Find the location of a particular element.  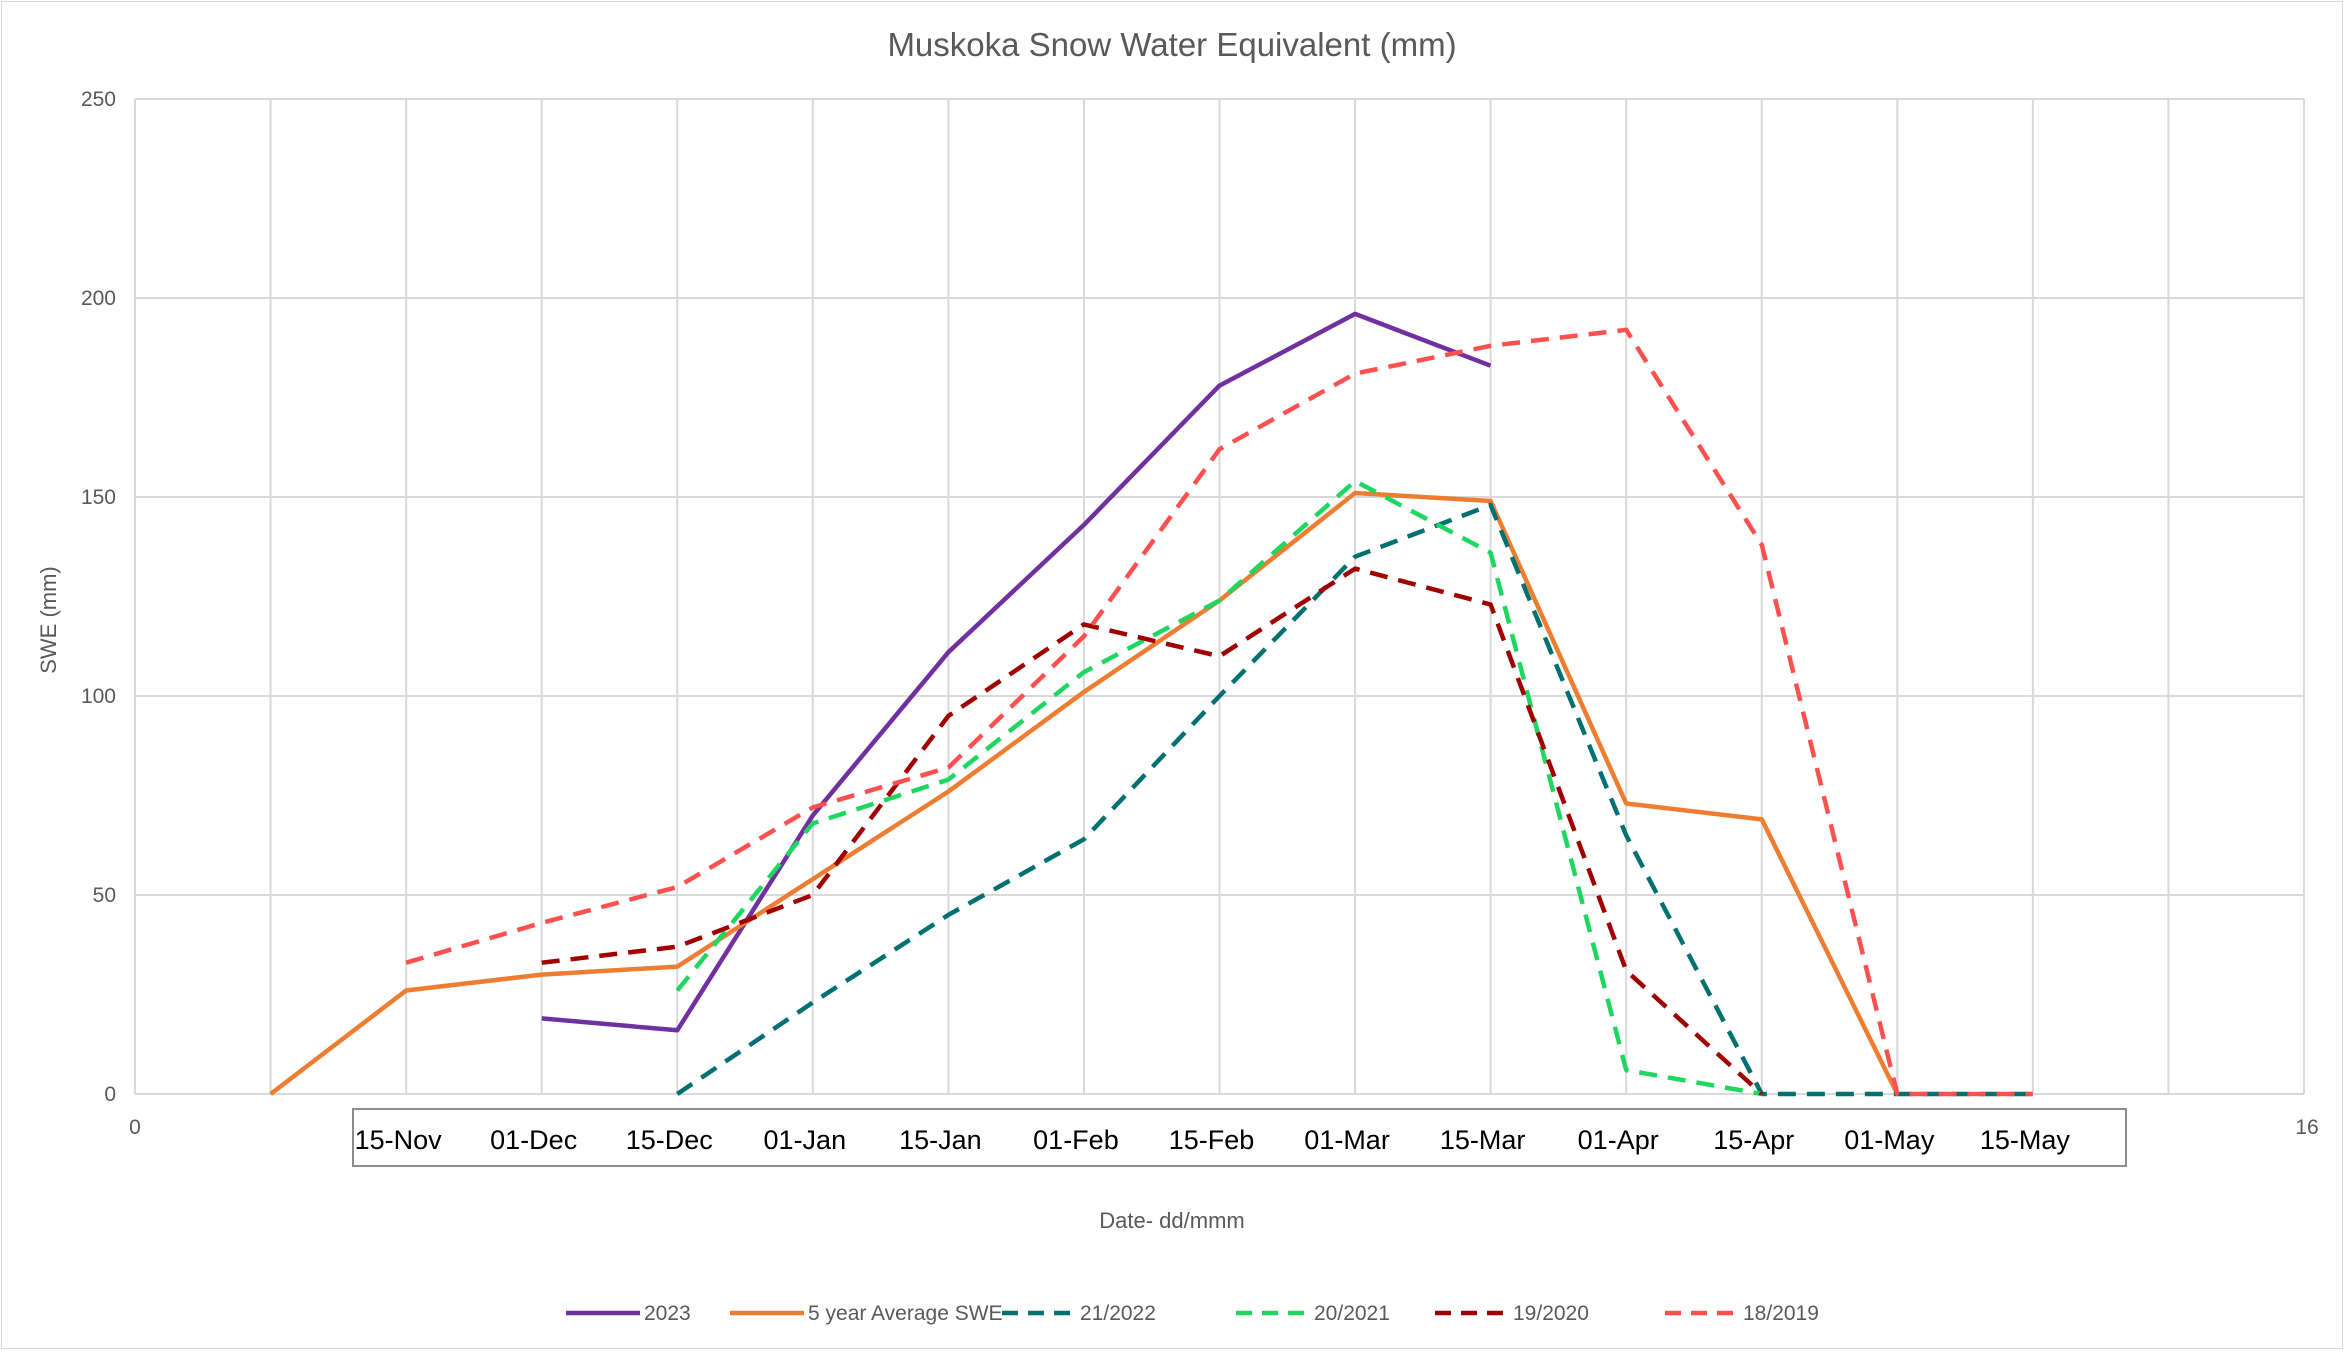

legend-label-3: 20/2021 is located at coordinates (1352, 1313).